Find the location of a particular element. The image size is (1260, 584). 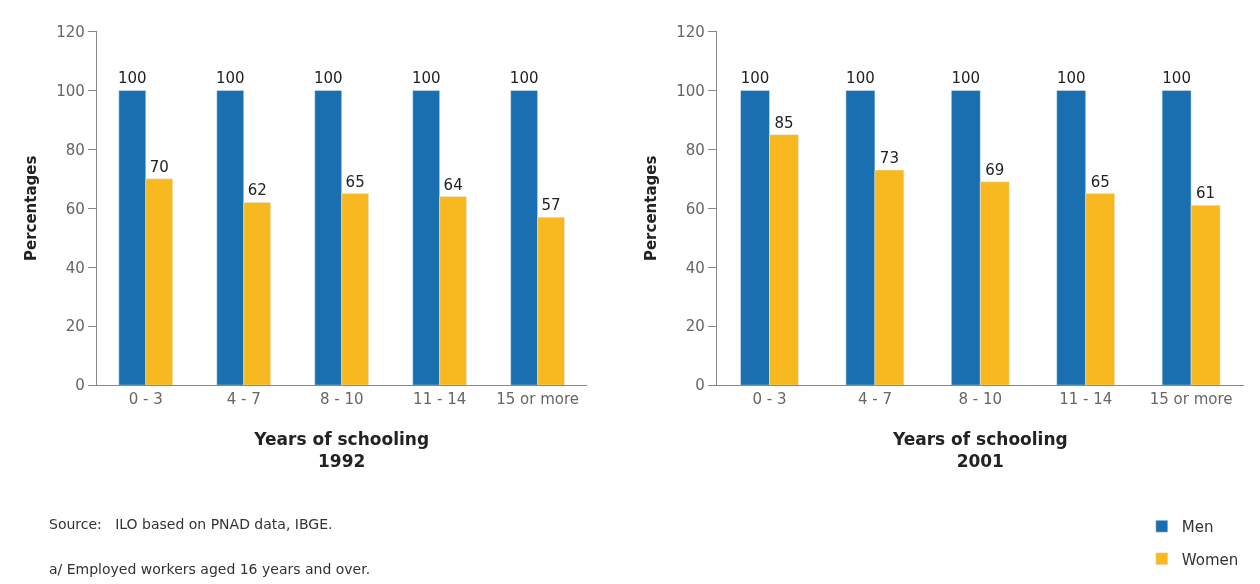

data-label: 70 is located at coordinates (159, 166).